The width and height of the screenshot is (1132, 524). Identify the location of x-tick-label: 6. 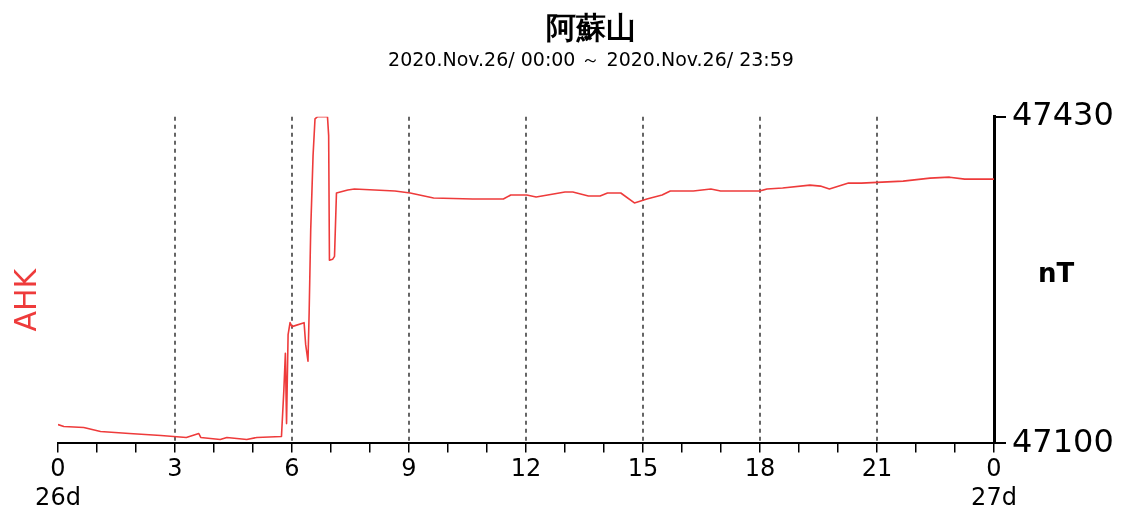
(292, 468).